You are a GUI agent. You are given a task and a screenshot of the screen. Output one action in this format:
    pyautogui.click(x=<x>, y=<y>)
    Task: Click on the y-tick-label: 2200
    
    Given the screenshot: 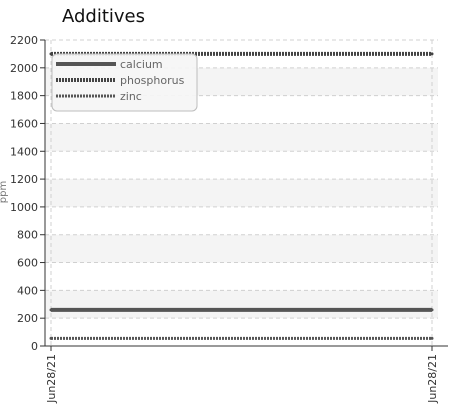 What is the action you would take?
    pyautogui.click(x=24, y=40)
    